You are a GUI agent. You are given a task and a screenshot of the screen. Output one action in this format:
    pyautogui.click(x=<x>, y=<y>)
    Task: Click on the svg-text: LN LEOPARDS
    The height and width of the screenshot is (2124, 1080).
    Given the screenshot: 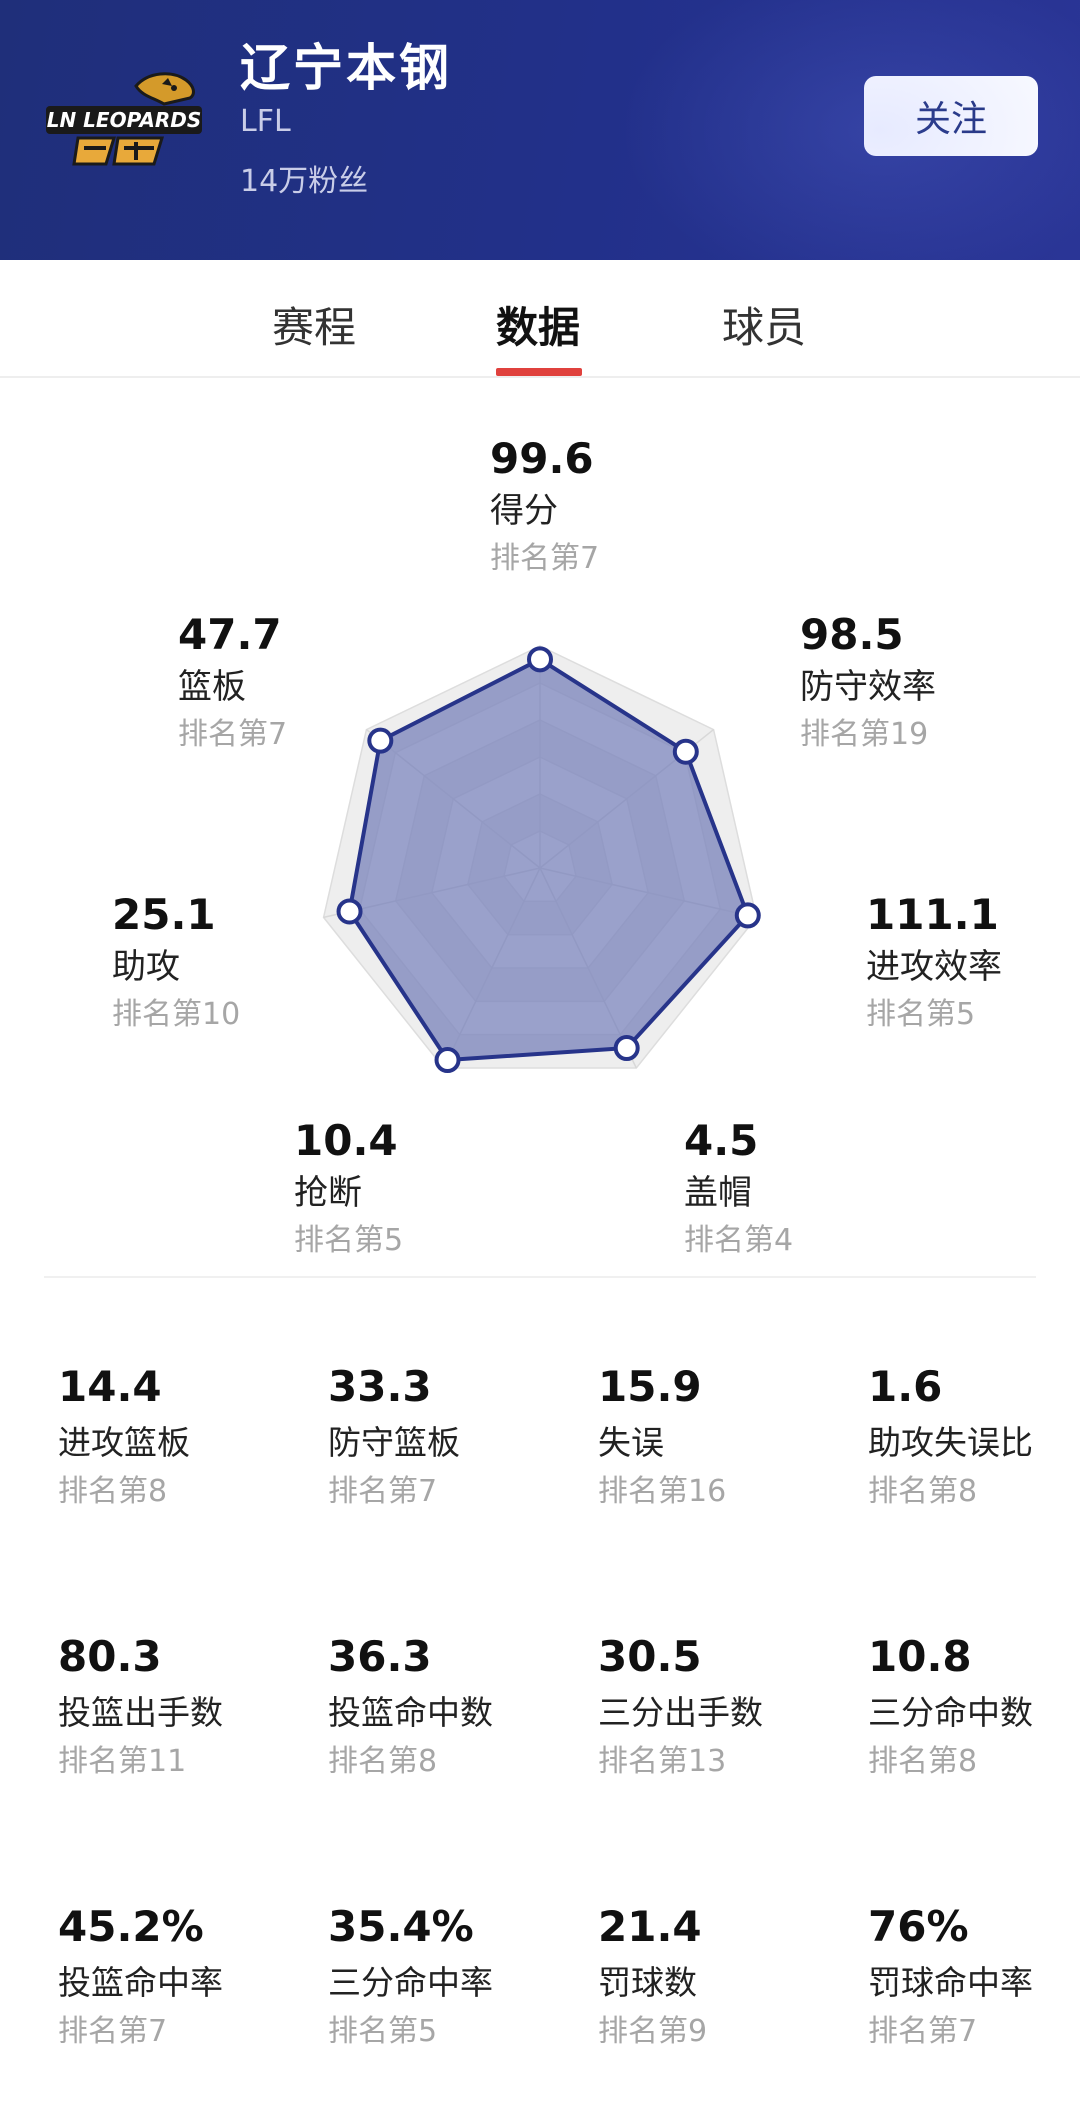 What is the action you would take?
    pyautogui.click(x=124, y=120)
    